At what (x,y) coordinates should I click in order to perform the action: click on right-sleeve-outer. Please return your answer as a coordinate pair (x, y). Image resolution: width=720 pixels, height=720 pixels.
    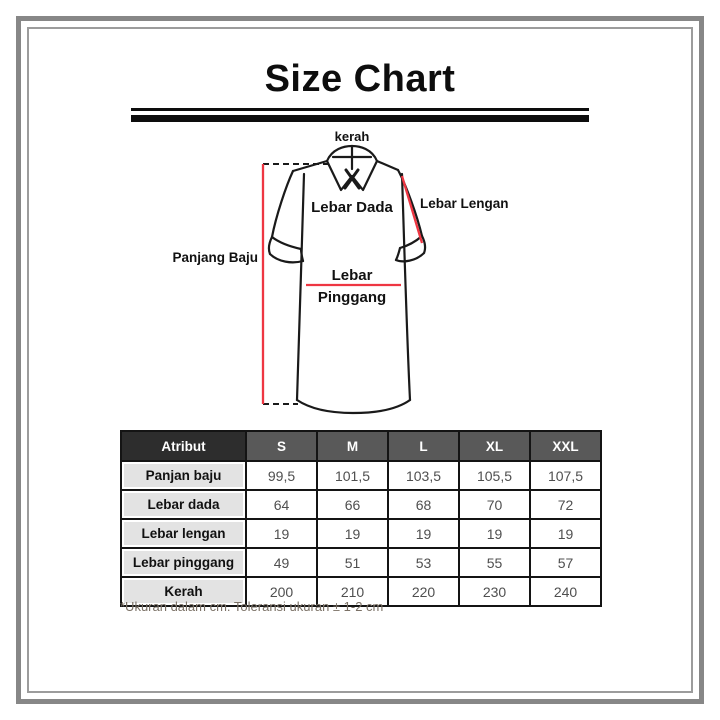
    Looking at the image, I should click on (410, 203).